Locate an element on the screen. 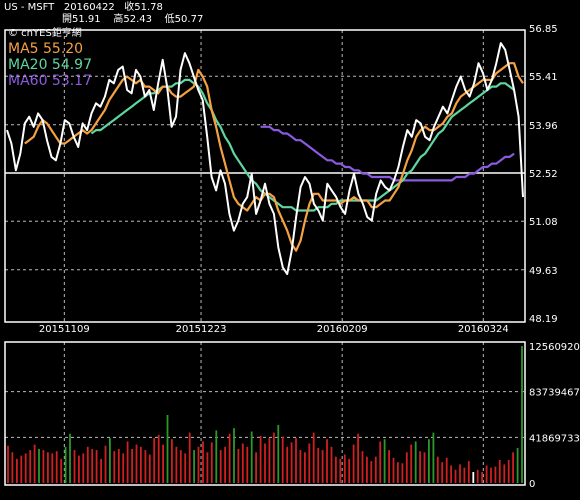  series-line-ma60 is located at coordinates (387, 153).